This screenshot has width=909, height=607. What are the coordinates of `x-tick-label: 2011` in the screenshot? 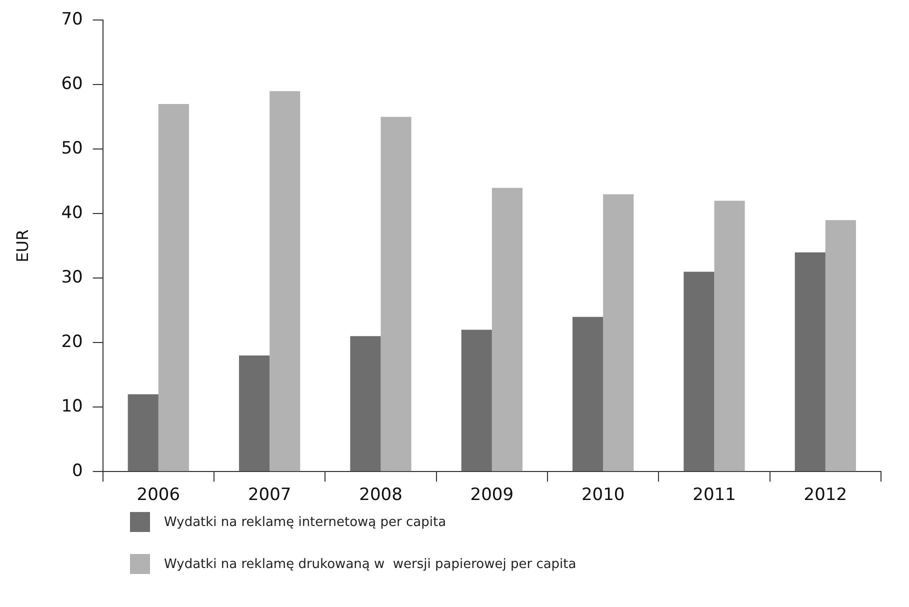 It's located at (714, 495).